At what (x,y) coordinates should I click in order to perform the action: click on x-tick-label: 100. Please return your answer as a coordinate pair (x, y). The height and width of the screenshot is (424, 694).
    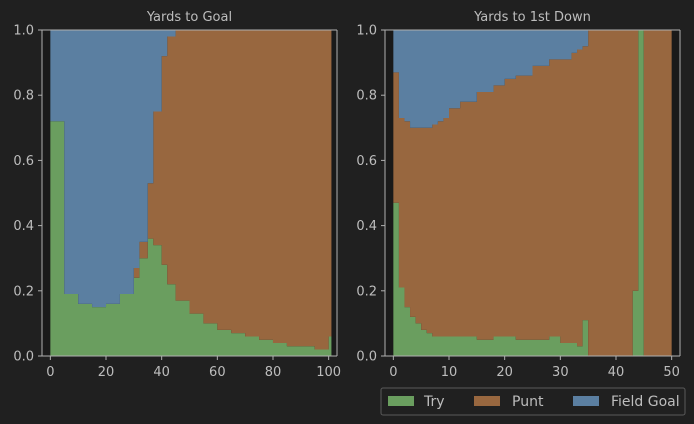
    Looking at the image, I should click on (328, 372).